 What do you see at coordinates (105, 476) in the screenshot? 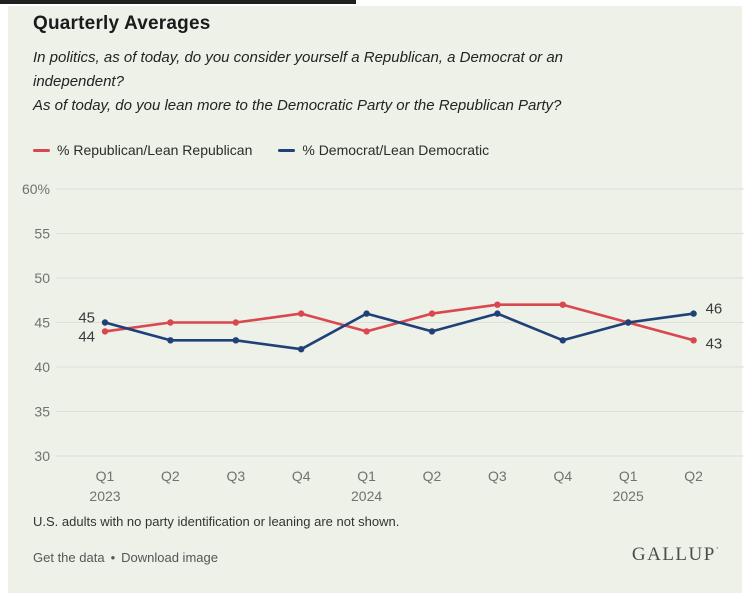
I see `x-tick-label-0: Q1` at bounding box center [105, 476].